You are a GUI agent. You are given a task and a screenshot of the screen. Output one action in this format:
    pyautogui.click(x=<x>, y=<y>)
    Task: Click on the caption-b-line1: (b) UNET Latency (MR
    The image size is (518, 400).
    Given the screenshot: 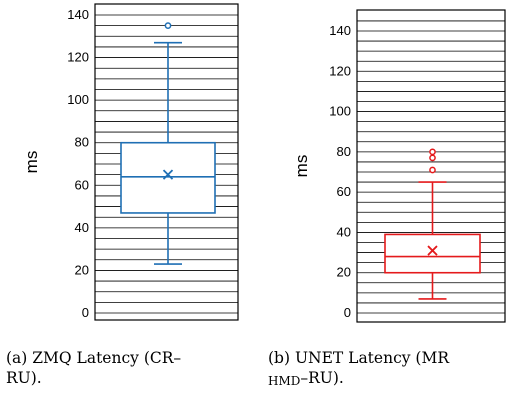 What is the action you would take?
    pyautogui.click(x=359, y=358)
    